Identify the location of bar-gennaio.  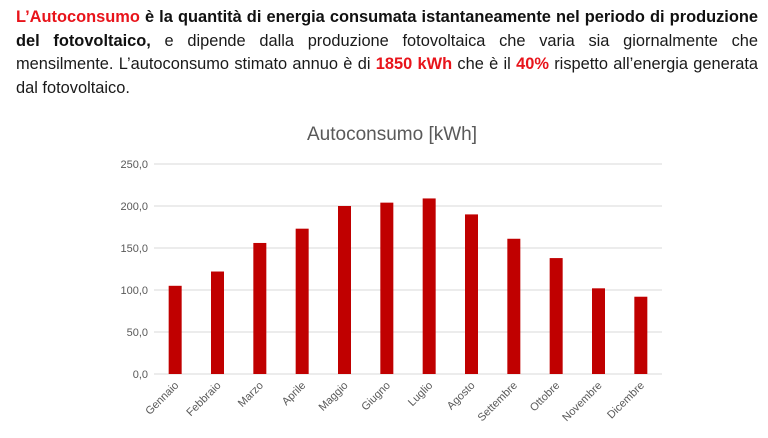
(175, 329).